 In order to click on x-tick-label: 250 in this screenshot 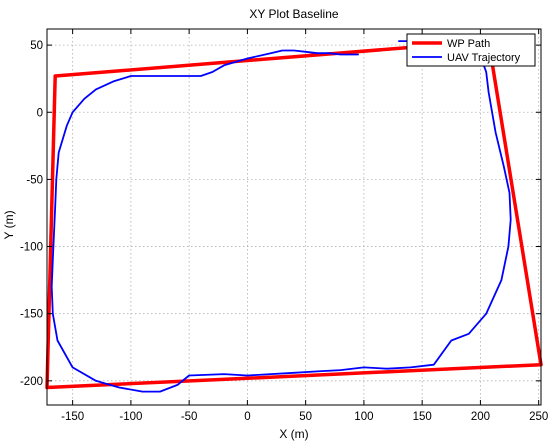, I will do `click(538, 417)`.